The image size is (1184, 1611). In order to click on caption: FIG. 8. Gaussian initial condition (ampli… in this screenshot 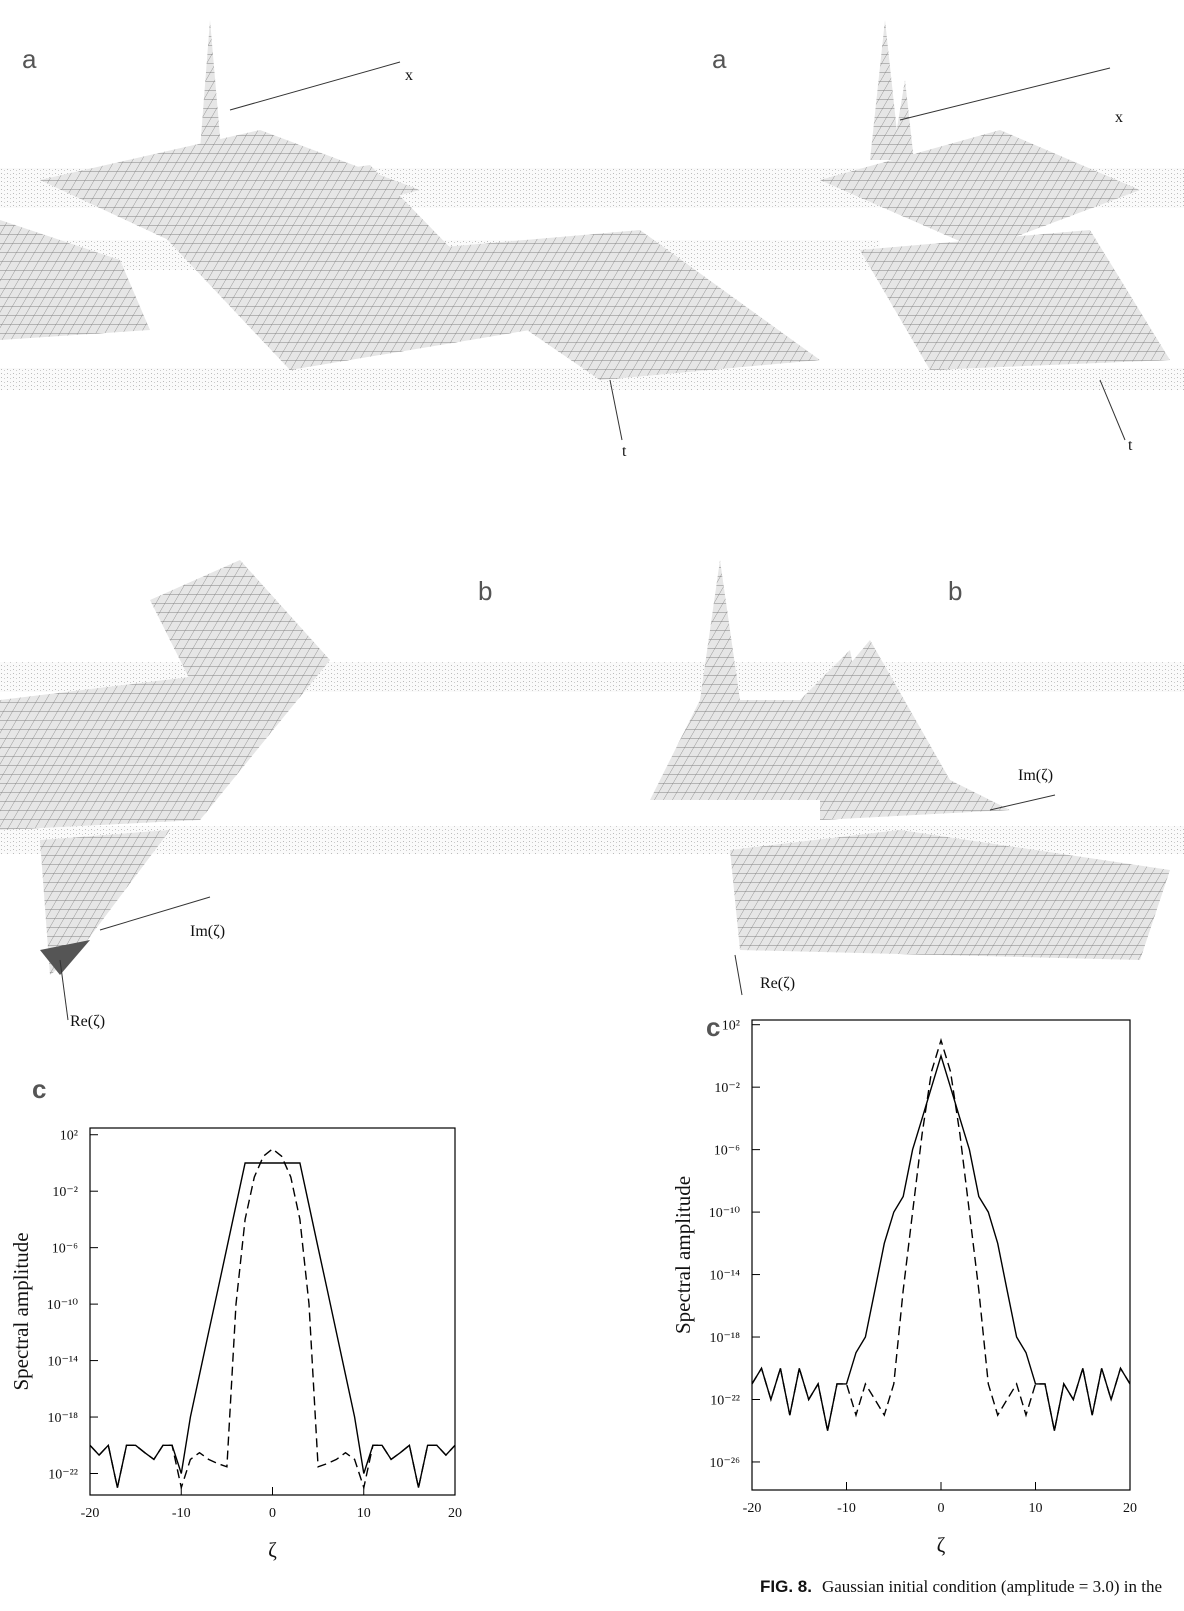, I will do `click(961, 1586)`.